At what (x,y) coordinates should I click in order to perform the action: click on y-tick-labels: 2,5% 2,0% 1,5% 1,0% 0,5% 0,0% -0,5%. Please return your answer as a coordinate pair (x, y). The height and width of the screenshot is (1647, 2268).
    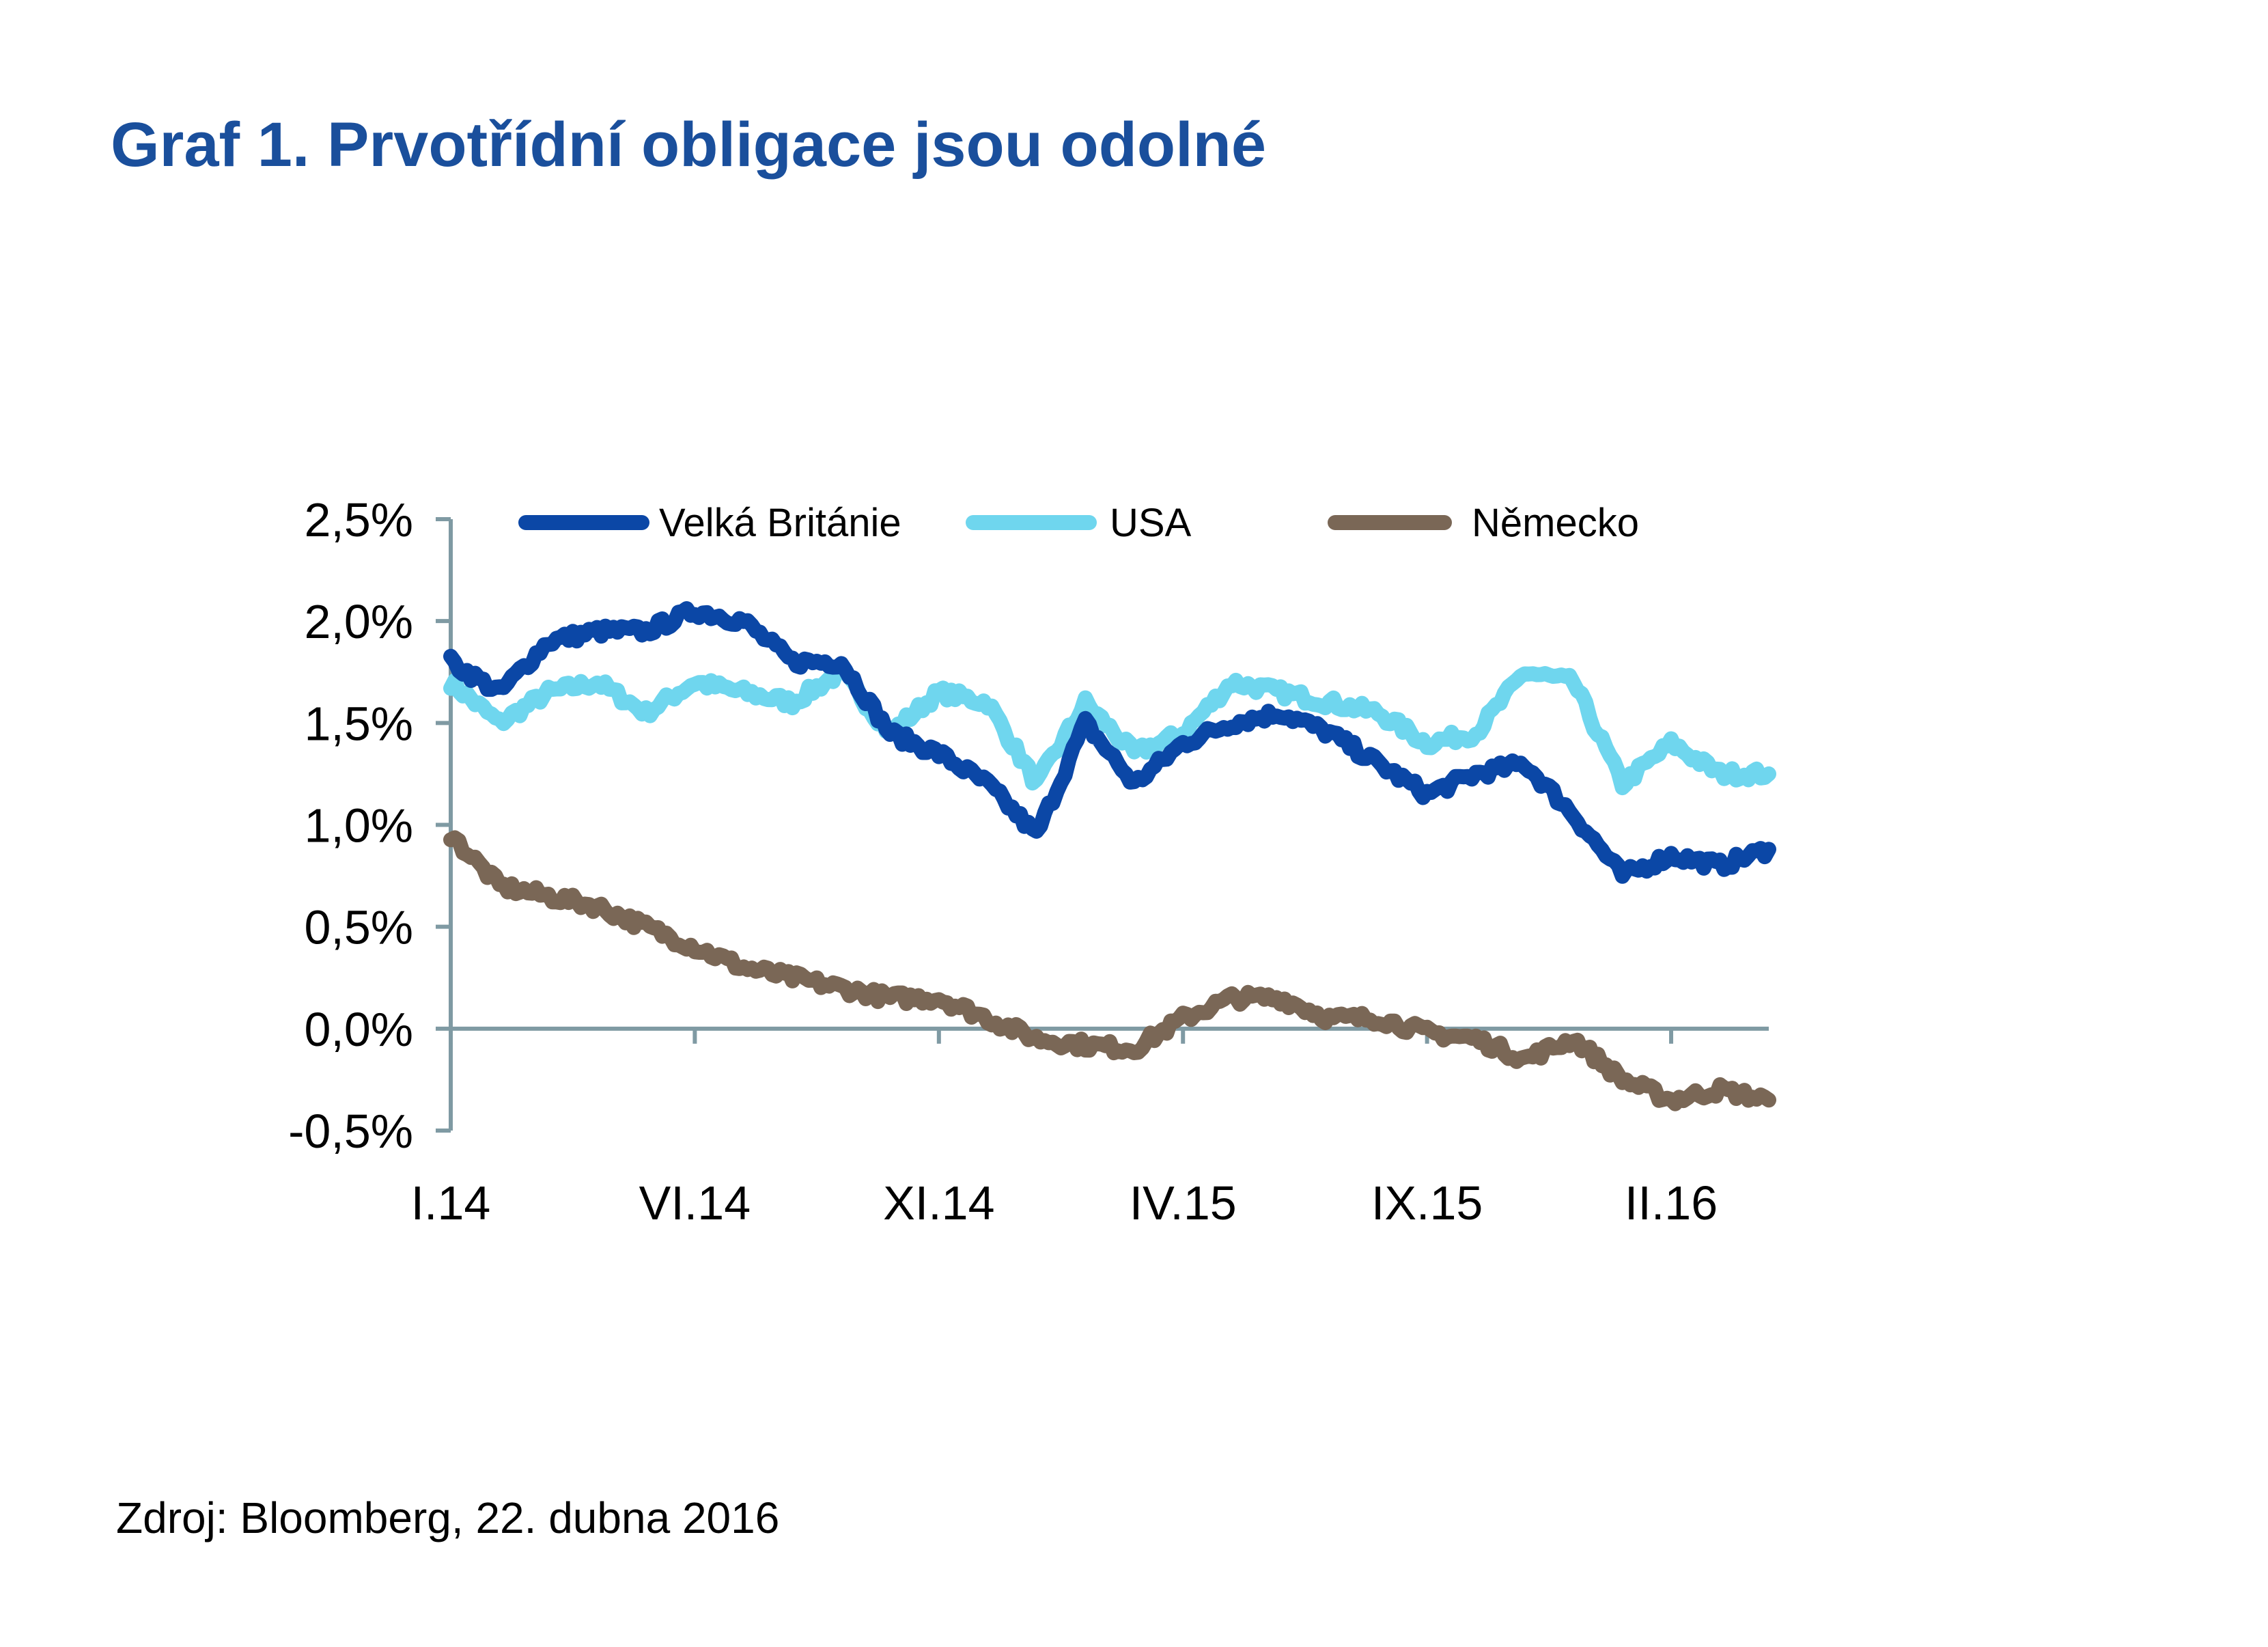
    Looking at the image, I should click on (350, 825).